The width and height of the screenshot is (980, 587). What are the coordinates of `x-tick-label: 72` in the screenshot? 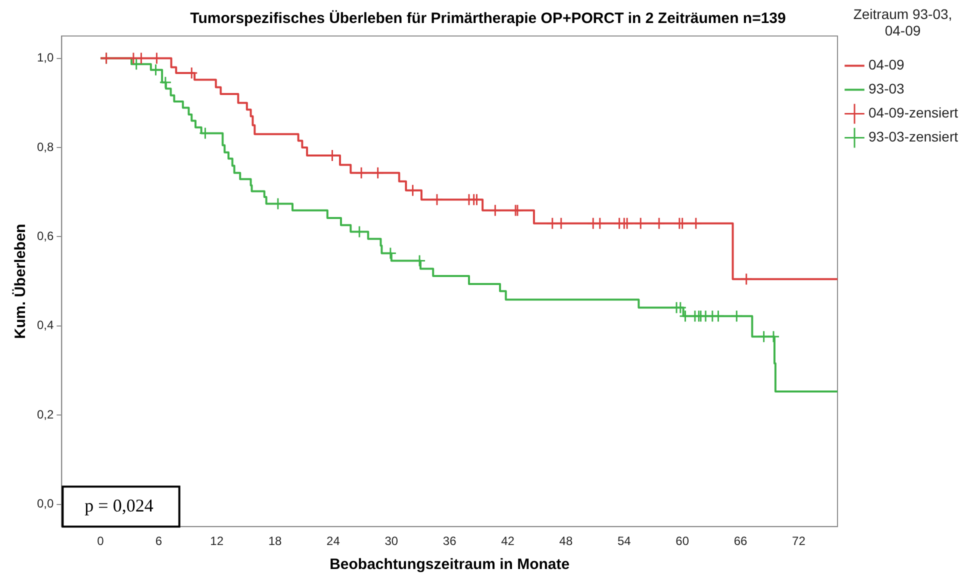 It's located at (799, 541).